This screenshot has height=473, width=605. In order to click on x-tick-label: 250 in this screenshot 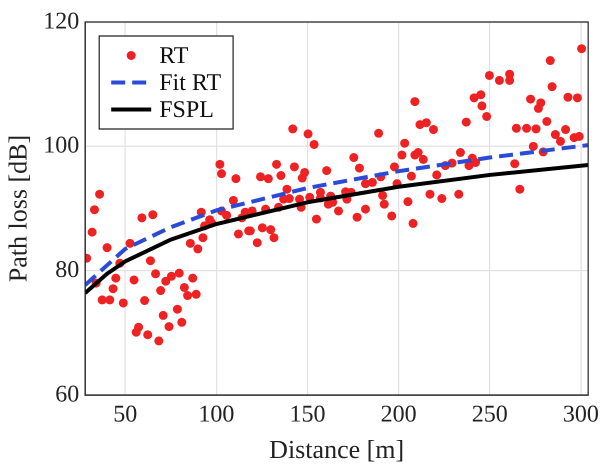, I will do `click(490, 415)`.